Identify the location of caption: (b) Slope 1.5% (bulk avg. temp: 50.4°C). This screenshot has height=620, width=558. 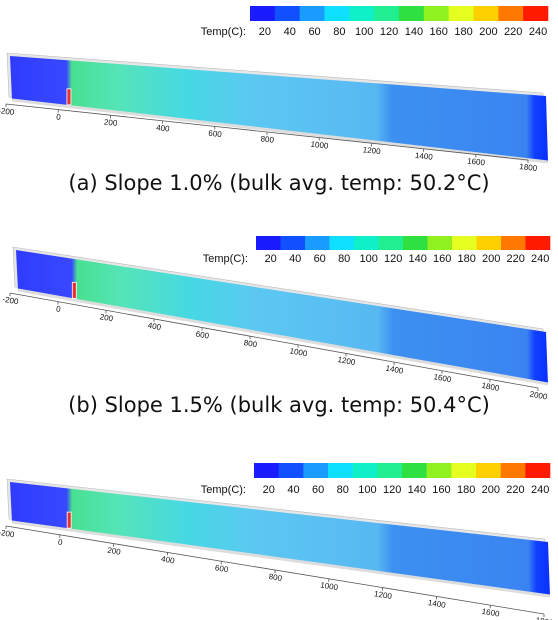
(279, 405).